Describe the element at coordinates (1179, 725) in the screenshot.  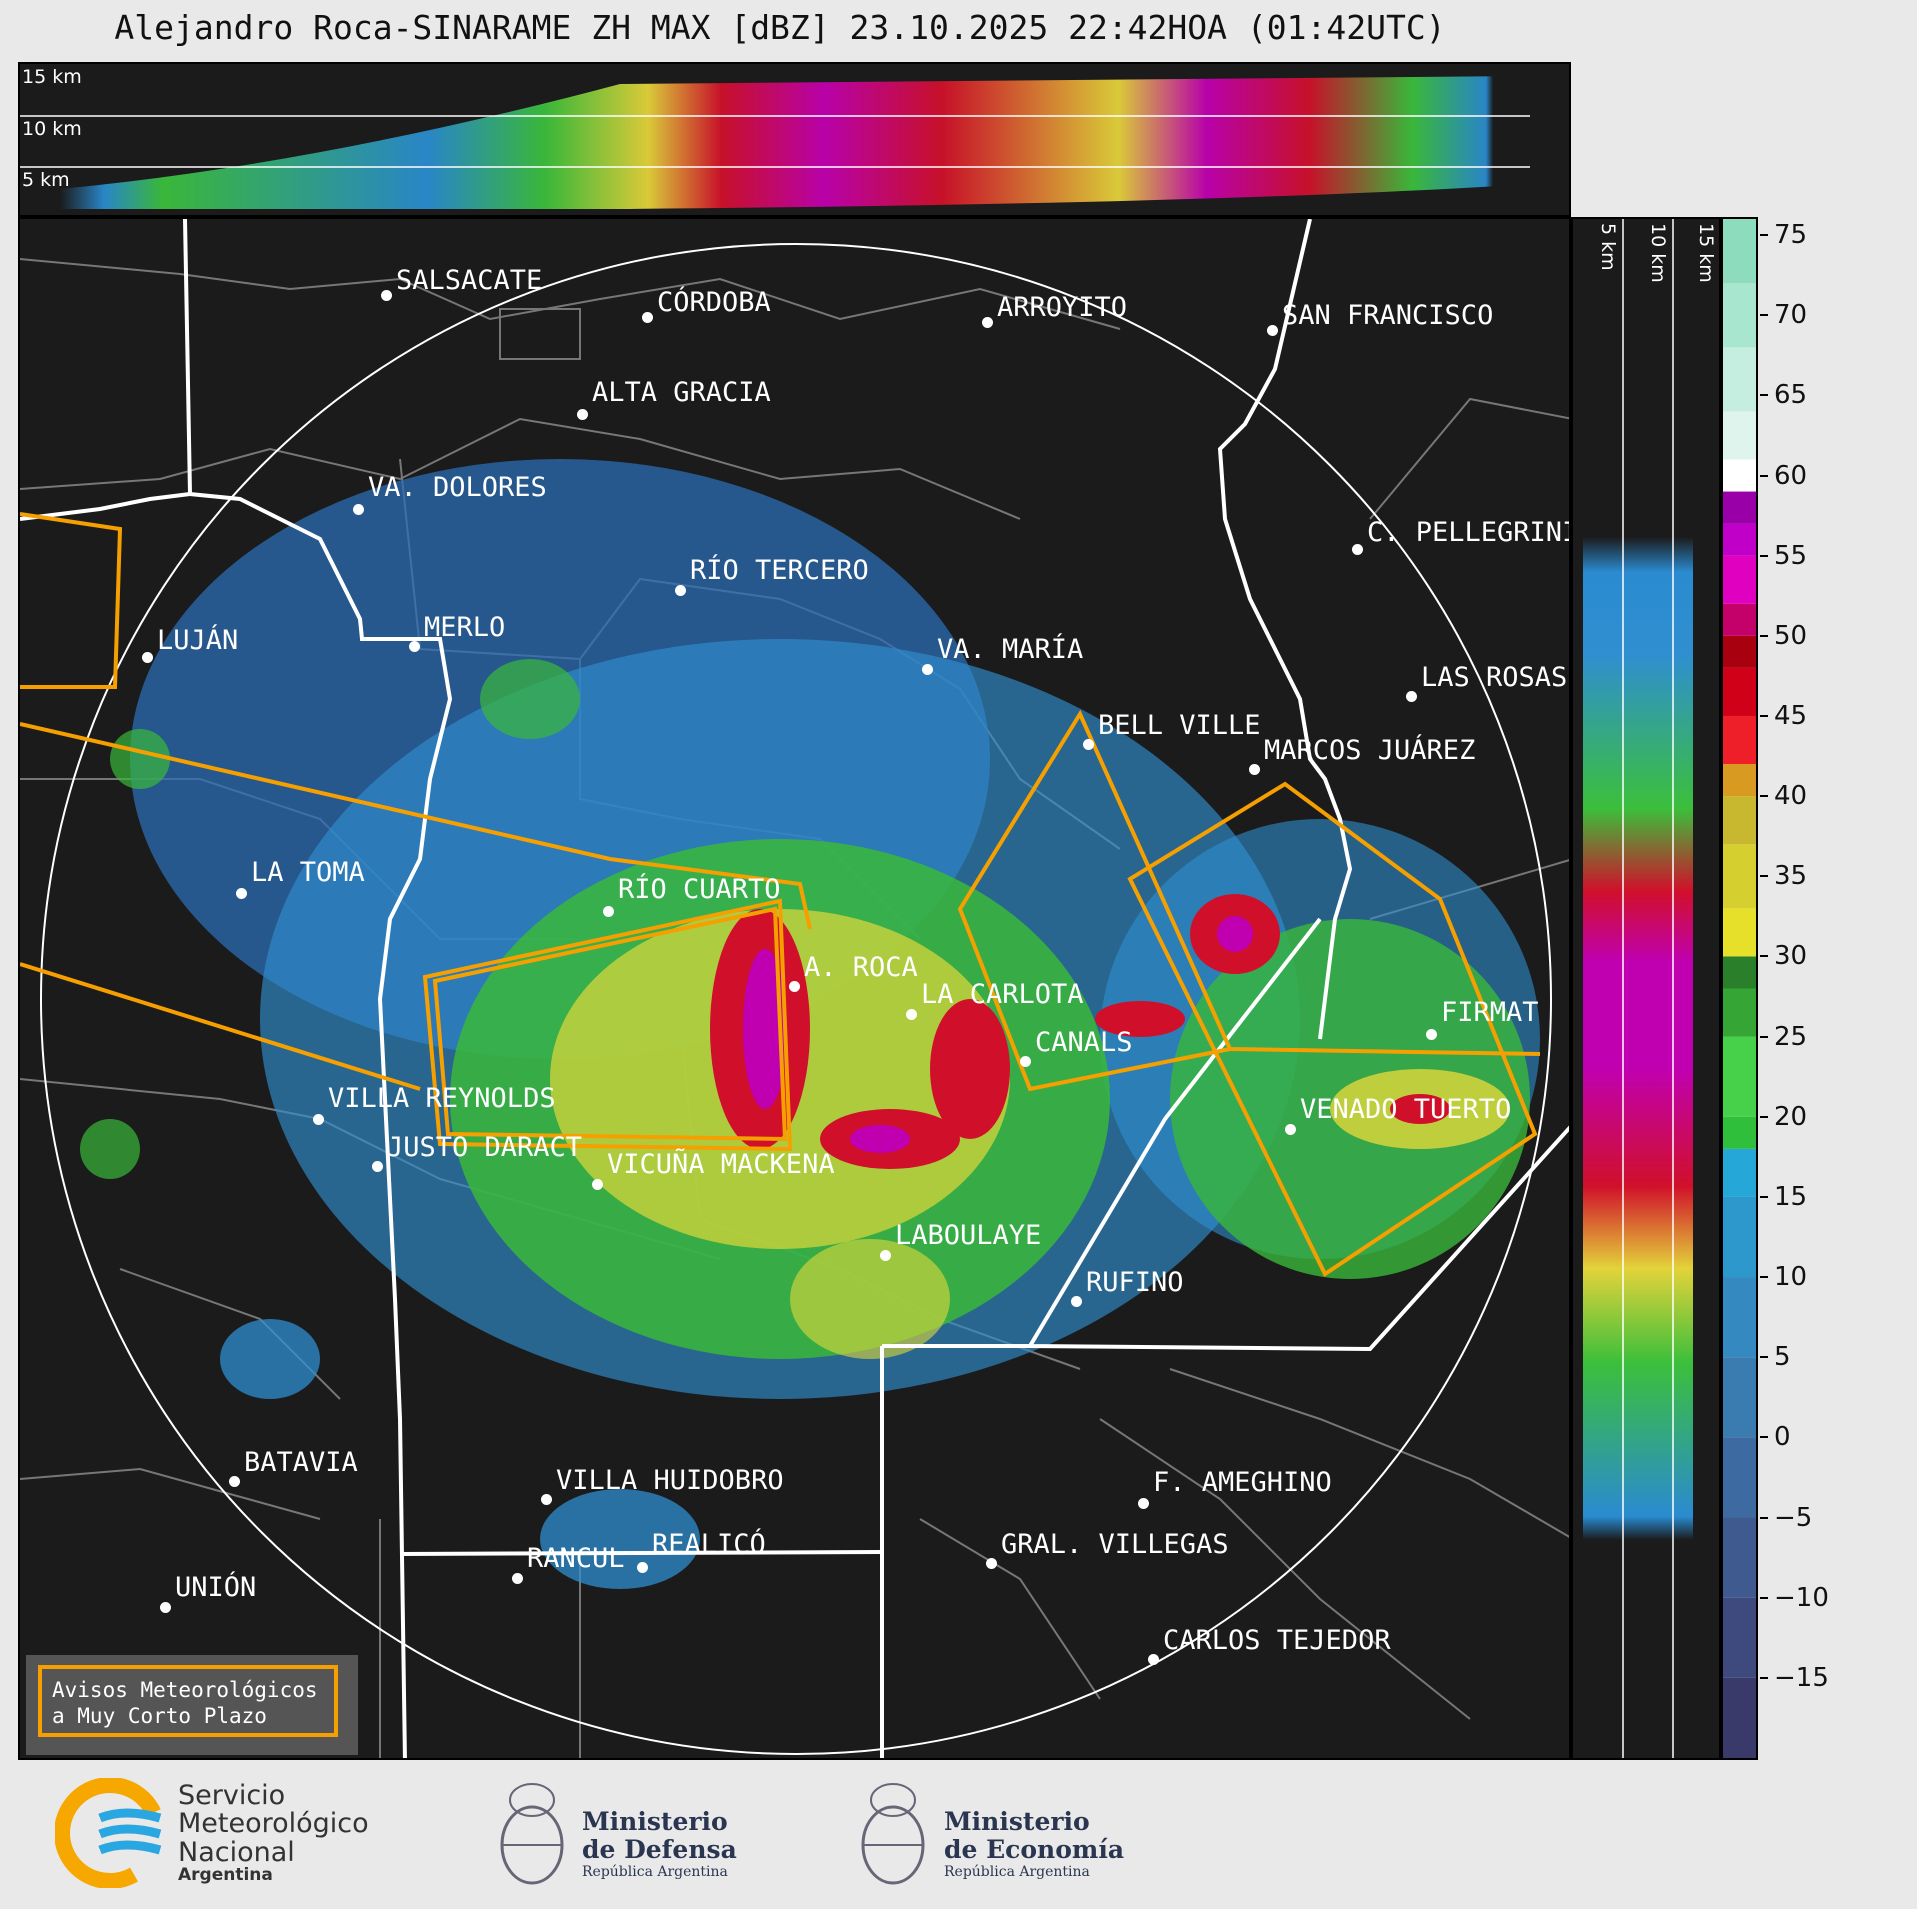
I see `city-label: BELL VILLE` at that location.